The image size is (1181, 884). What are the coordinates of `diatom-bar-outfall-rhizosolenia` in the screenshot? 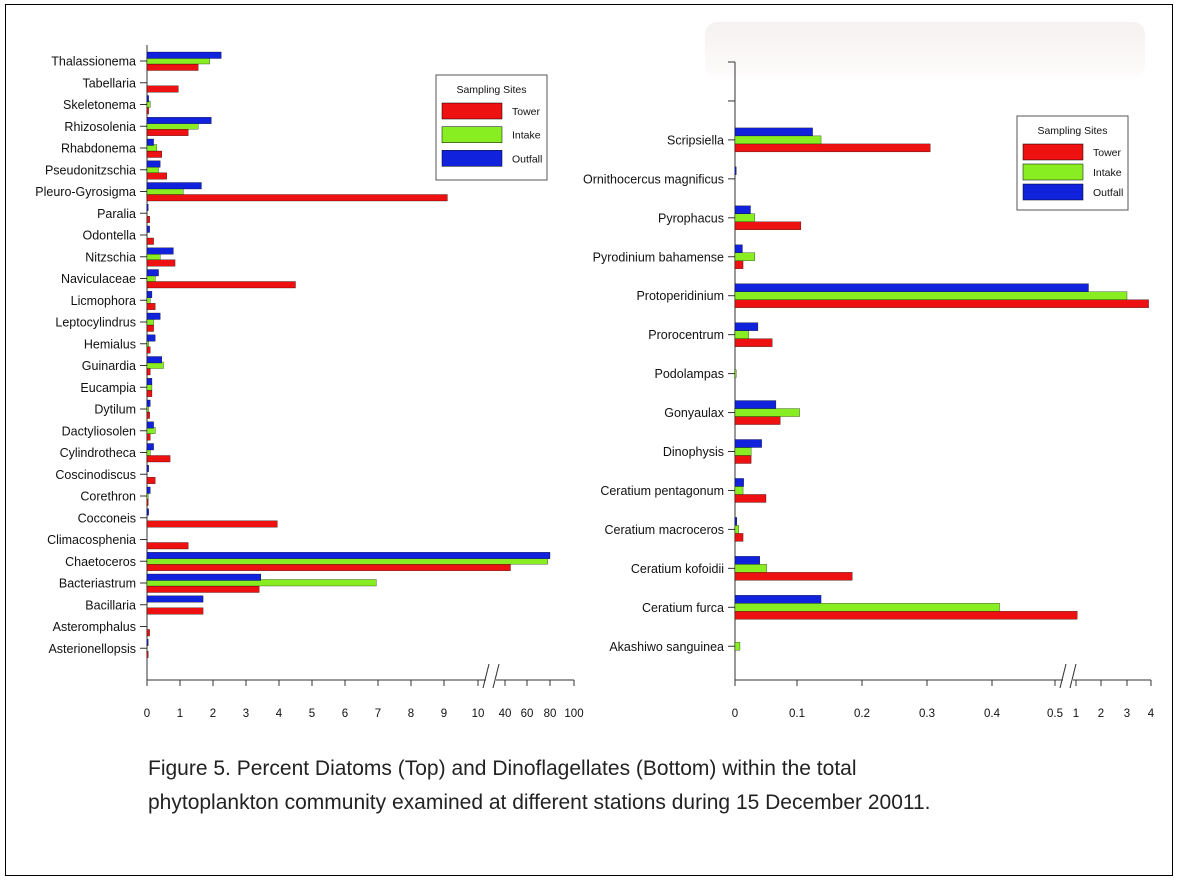 It's located at (179, 120).